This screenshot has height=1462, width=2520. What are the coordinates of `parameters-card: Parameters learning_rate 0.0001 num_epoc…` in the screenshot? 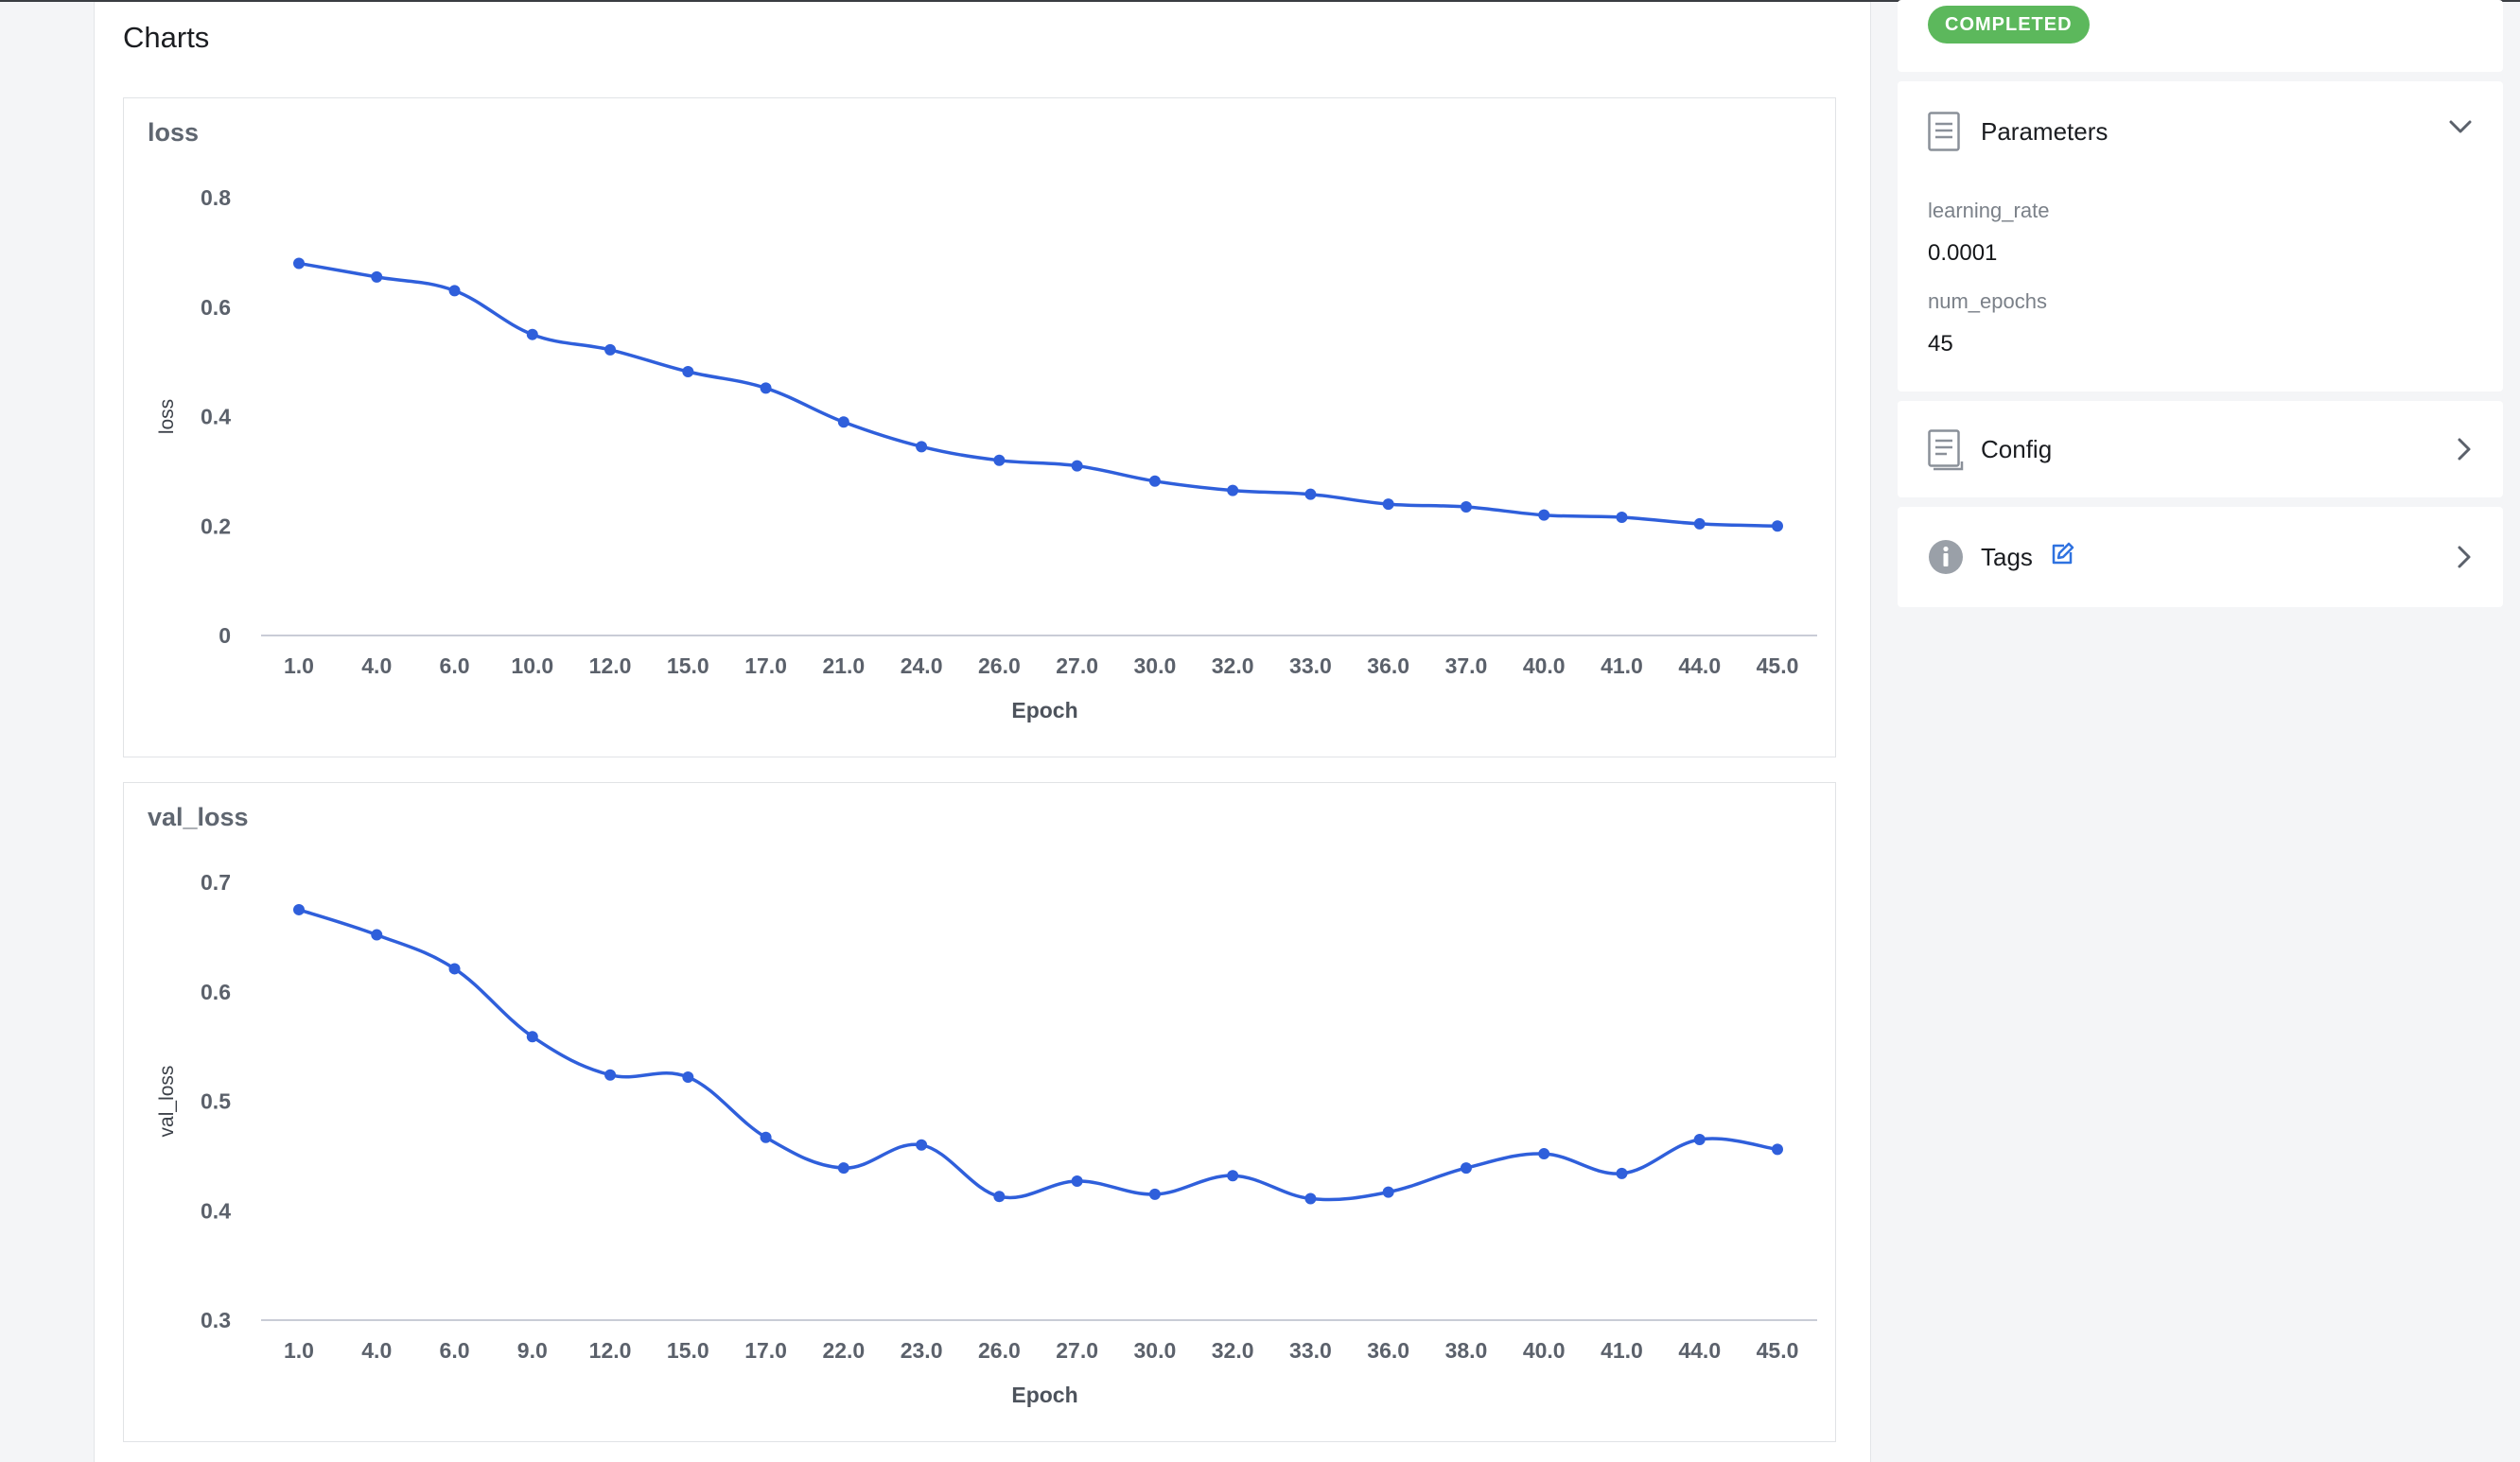 It's located at (2200, 237).